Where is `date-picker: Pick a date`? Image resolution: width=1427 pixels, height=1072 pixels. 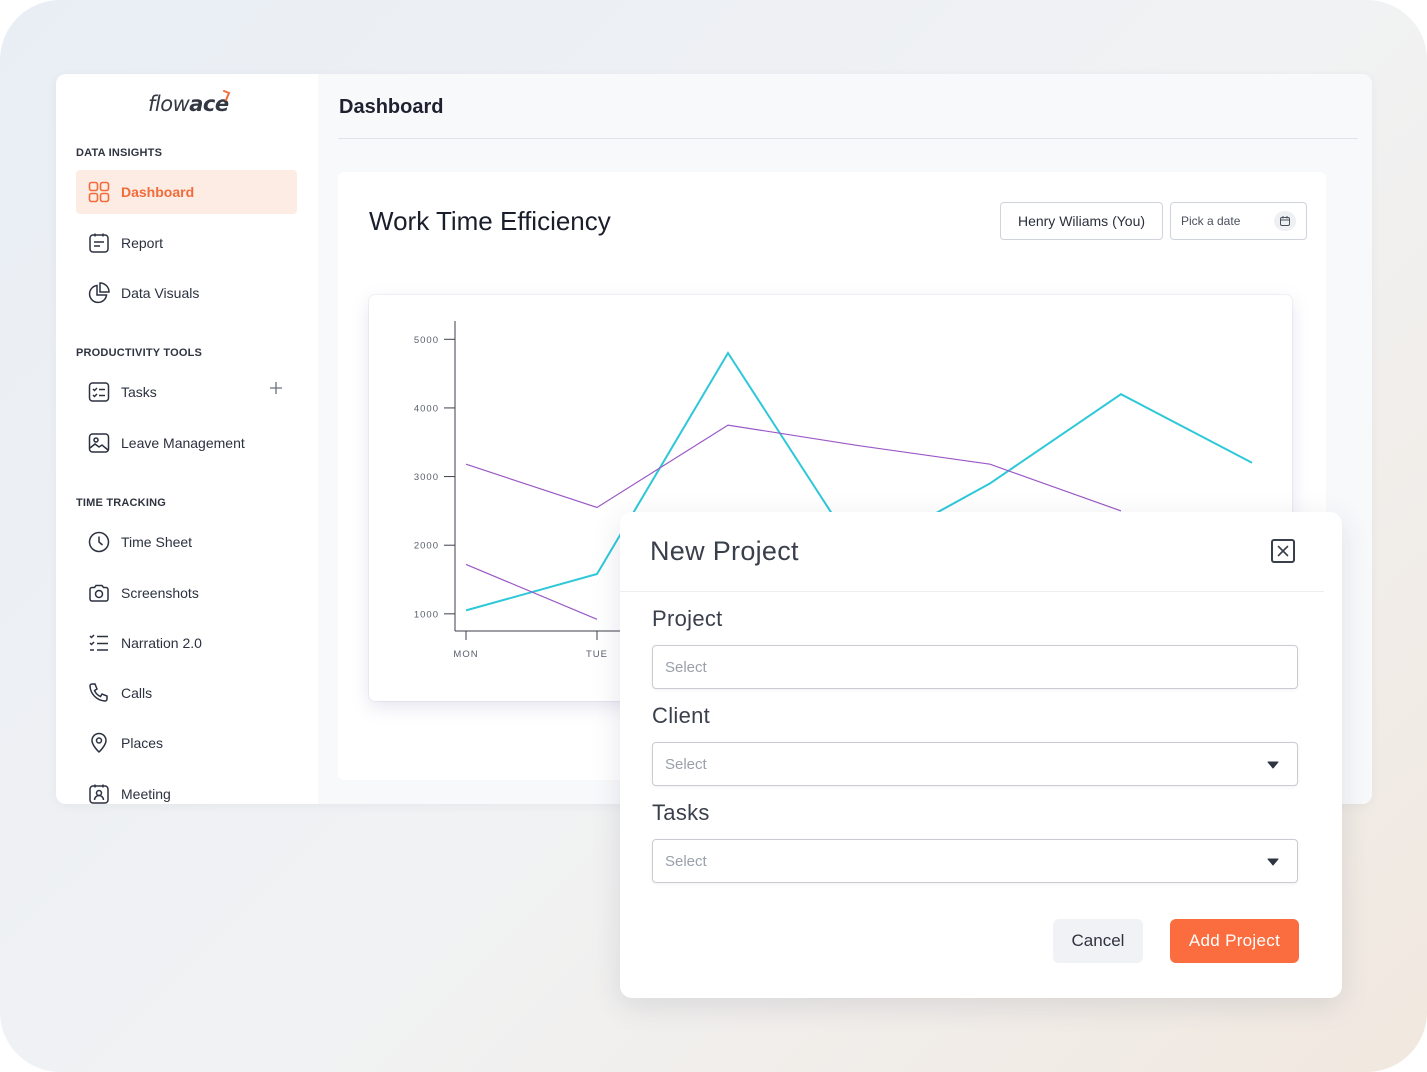
date-picker: Pick a date is located at coordinates (1238, 221).